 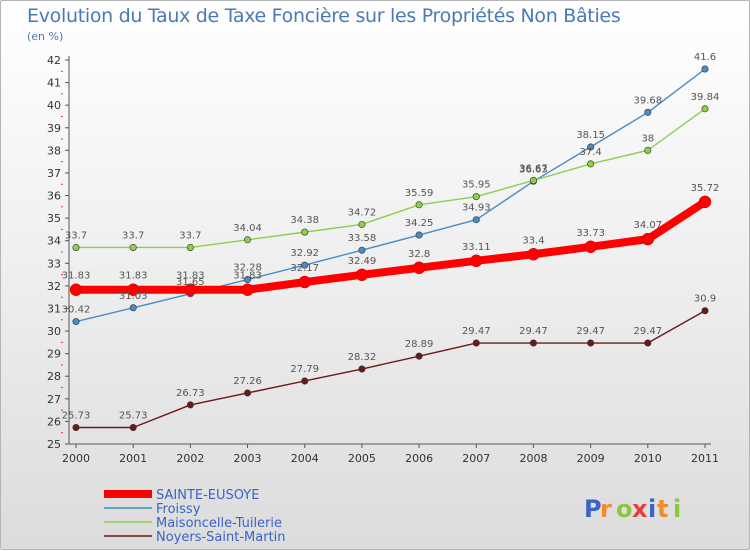 I want to click on y-tick-label: 37, so click(x=54, y=173).